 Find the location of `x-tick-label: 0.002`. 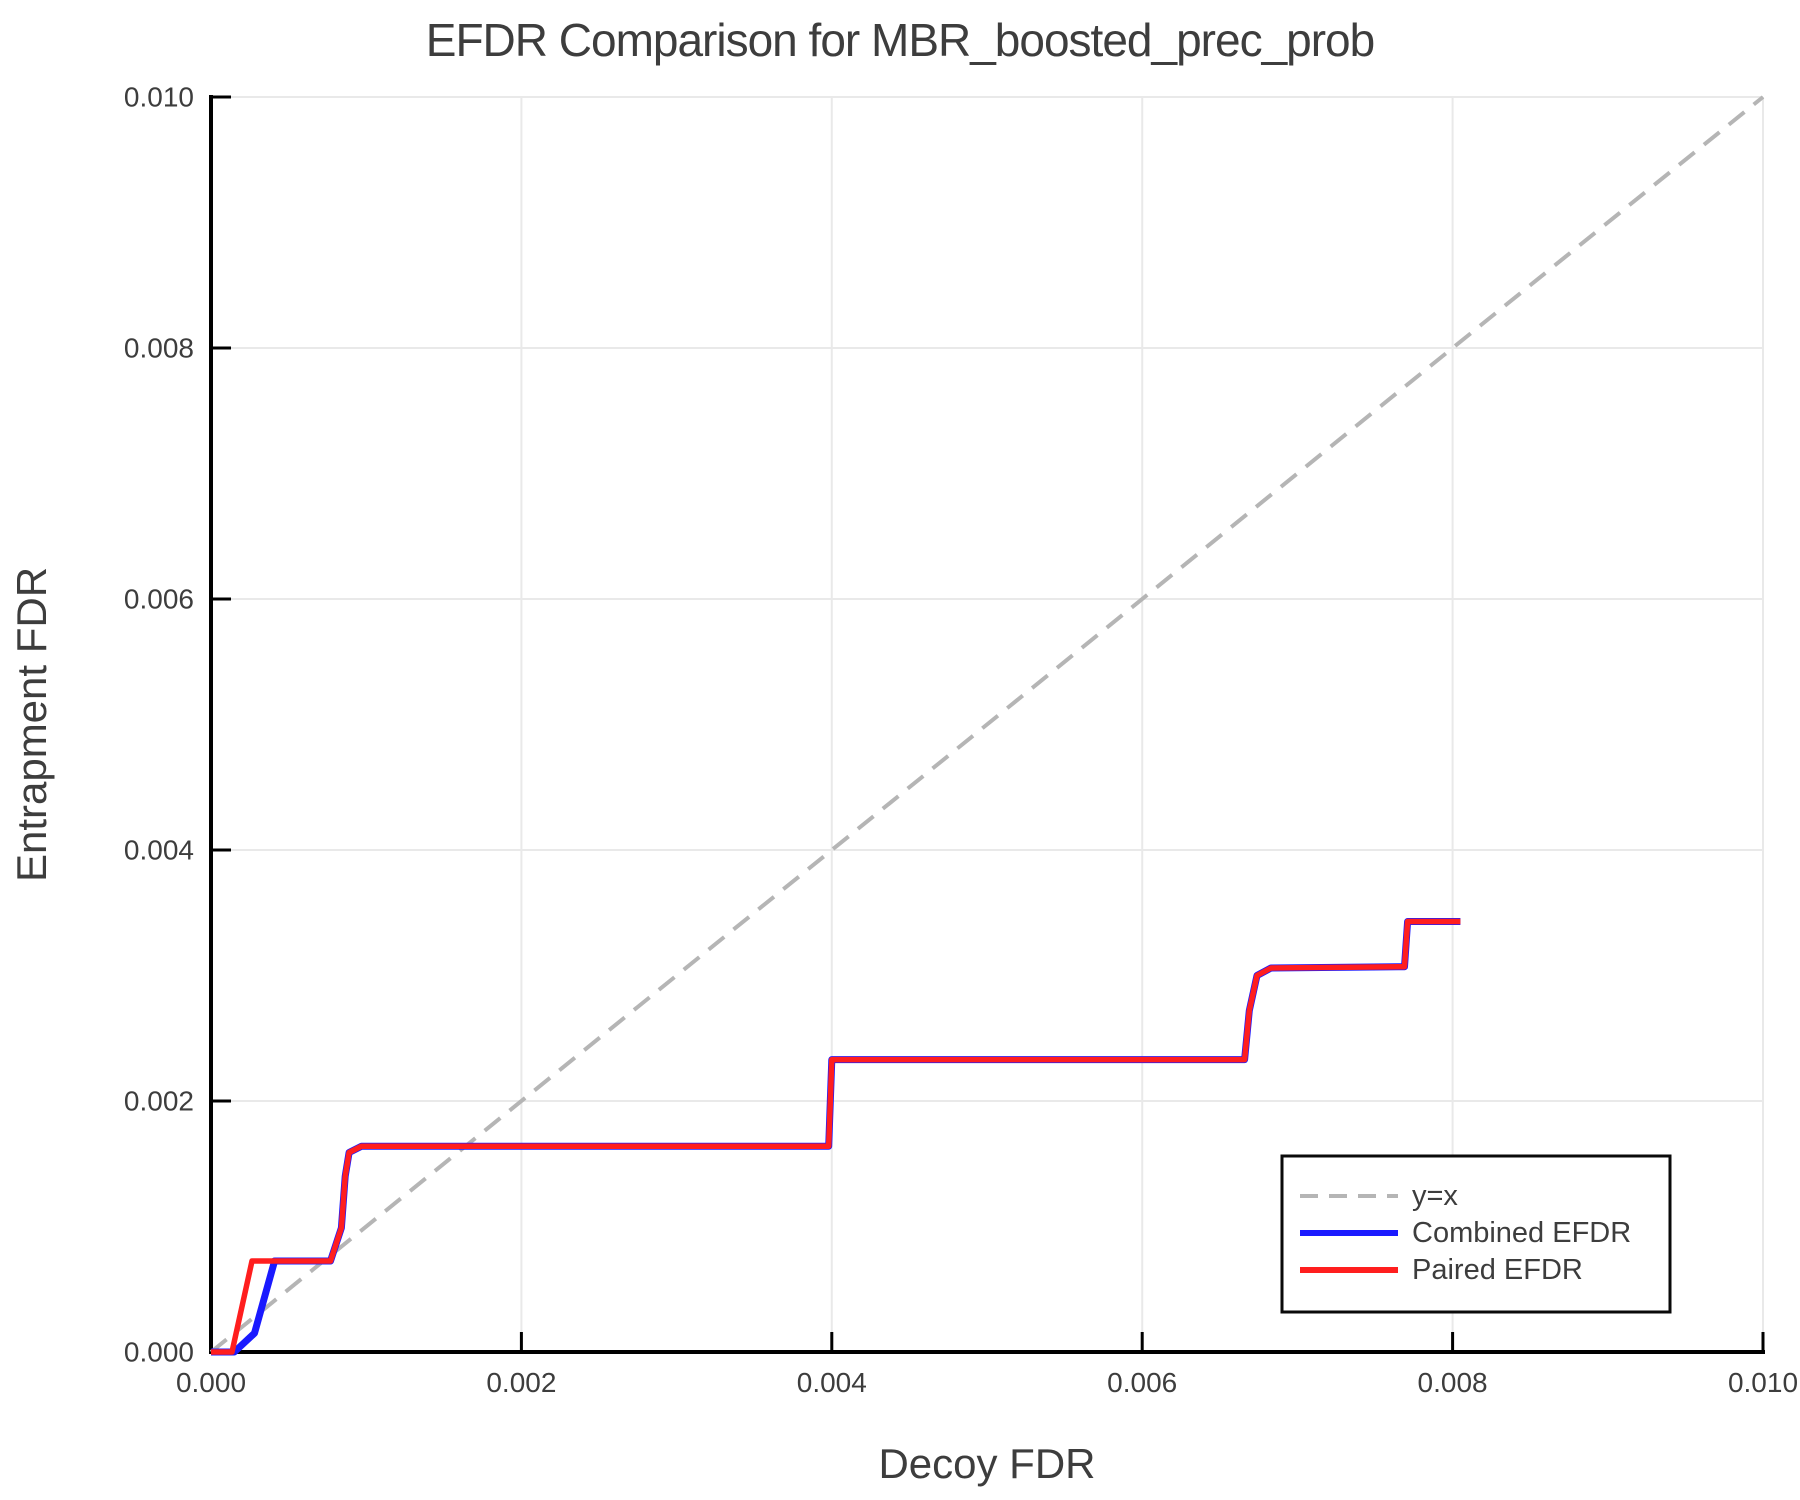

x-tick-label: 0.002 is located at coordinates (521, 1382).